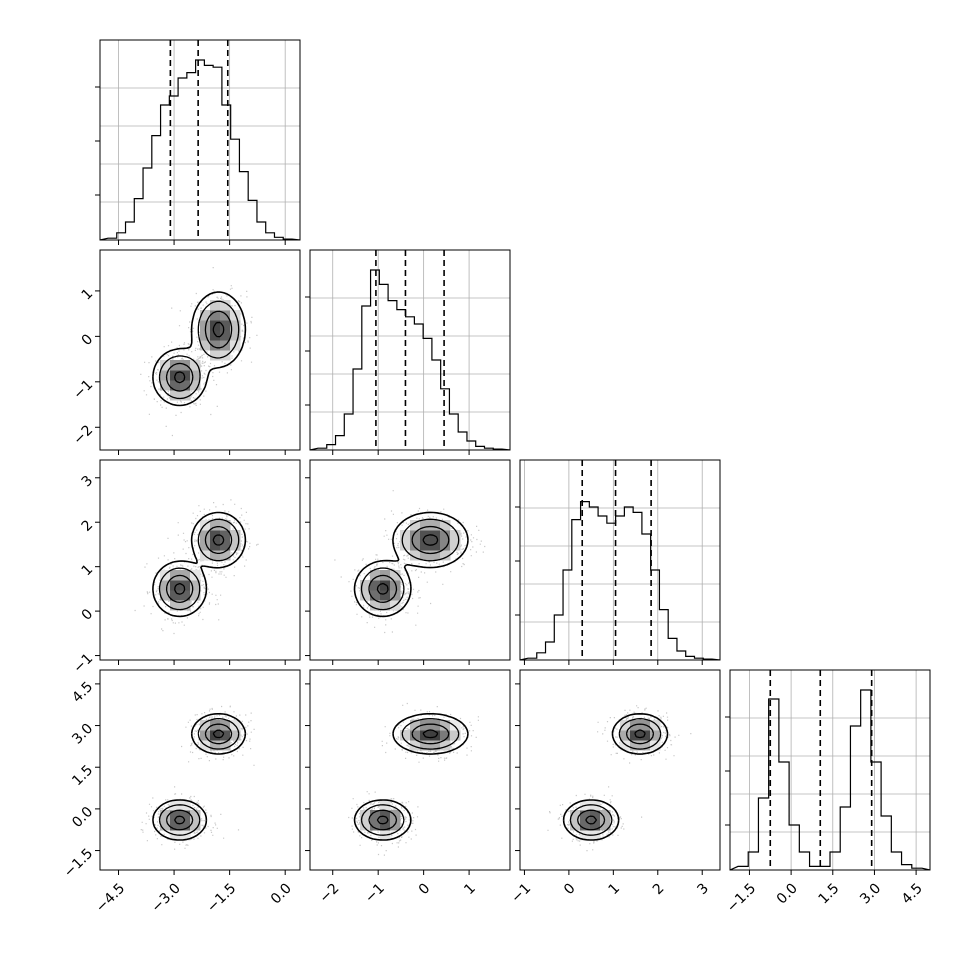 The image size is (970, 970). I want to click on y-tick-label: −1.5, so click(78, 863).